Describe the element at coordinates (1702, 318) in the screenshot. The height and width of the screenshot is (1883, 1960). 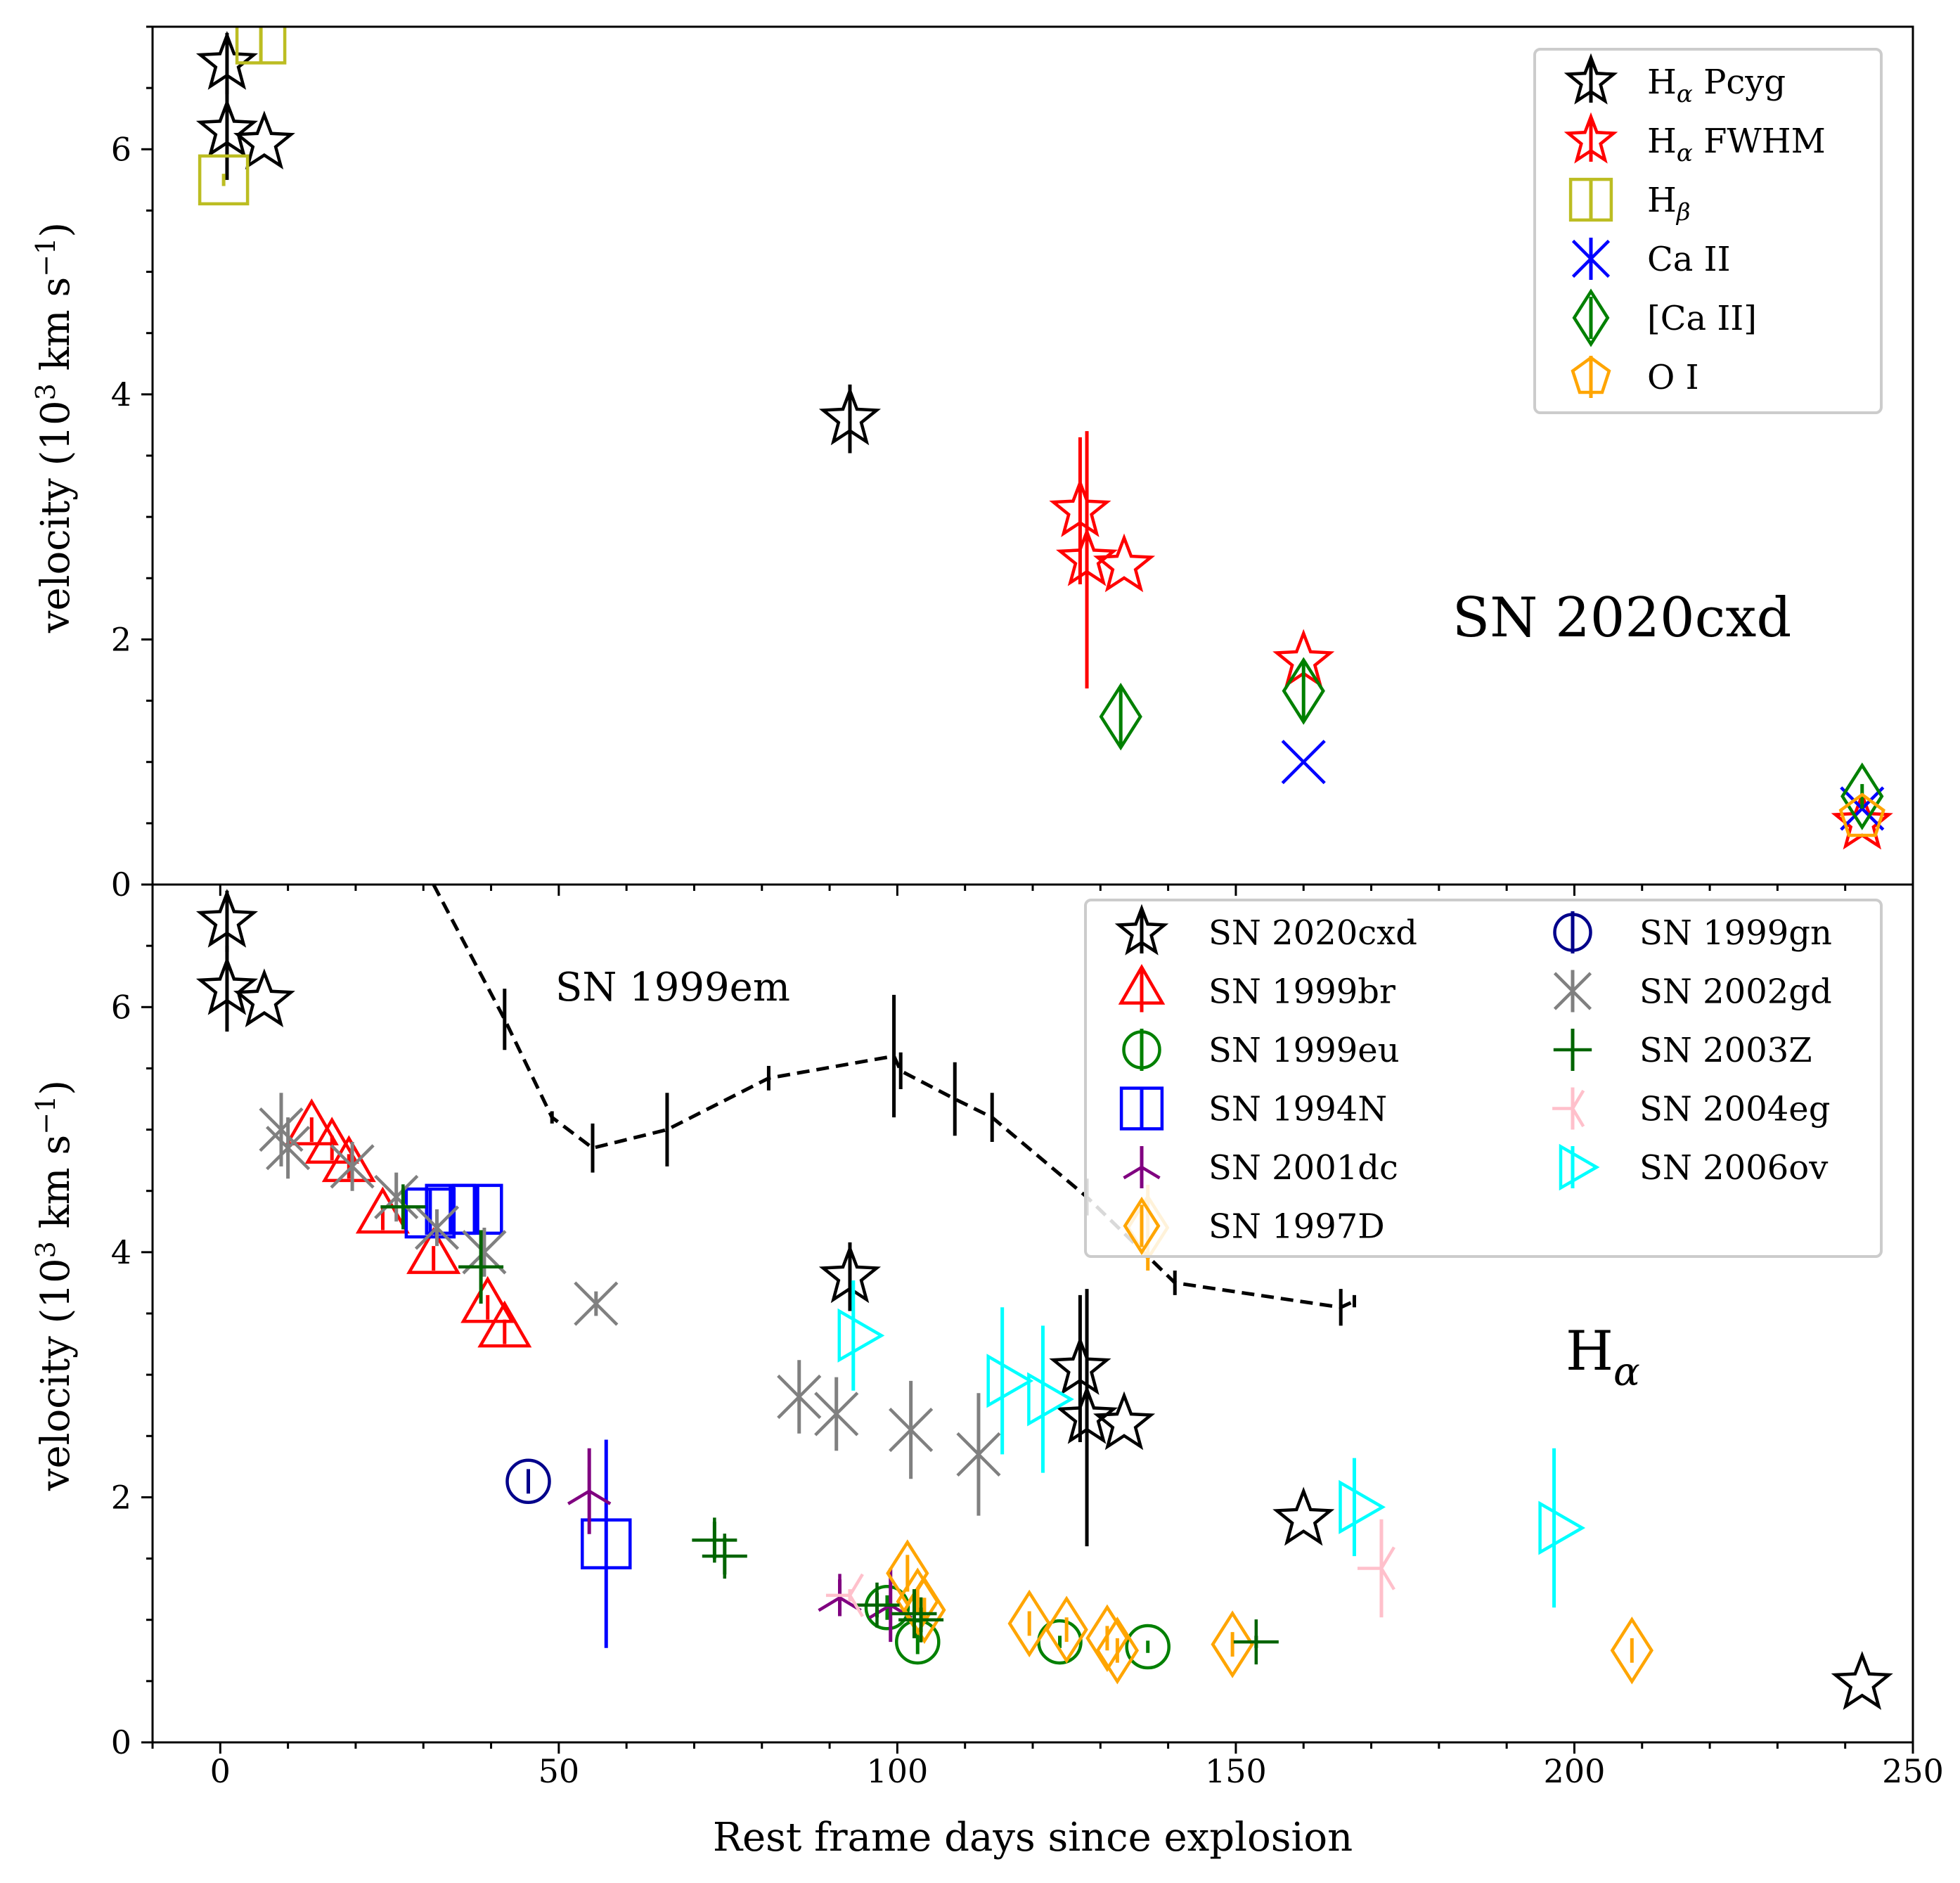
I see `legend-label: [Ca II]` at that location.